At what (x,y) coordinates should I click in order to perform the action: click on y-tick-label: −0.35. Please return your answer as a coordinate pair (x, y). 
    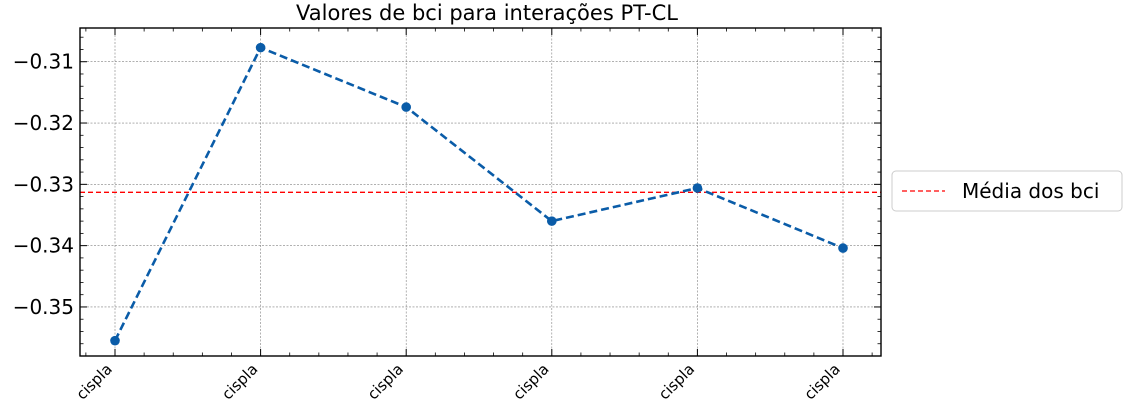
    Looking at the image, I should click on (43, 307).